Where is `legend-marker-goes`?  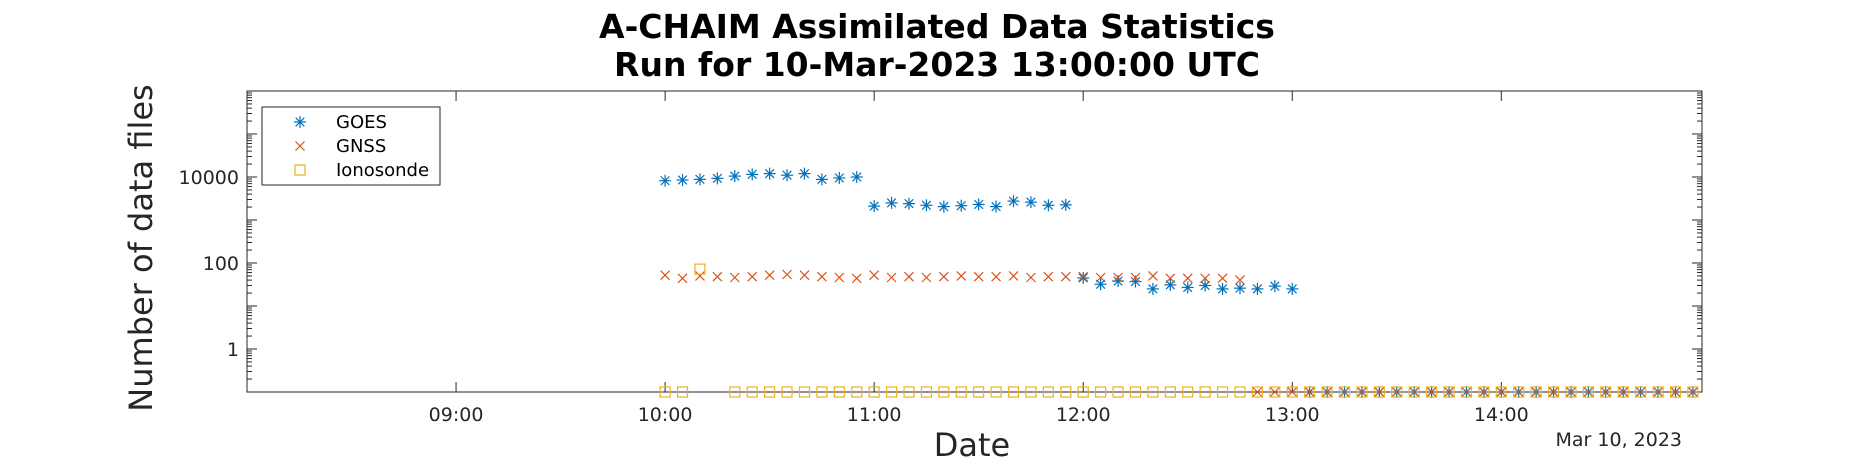 legend-marker-goes is located at coordinates (300, 122).